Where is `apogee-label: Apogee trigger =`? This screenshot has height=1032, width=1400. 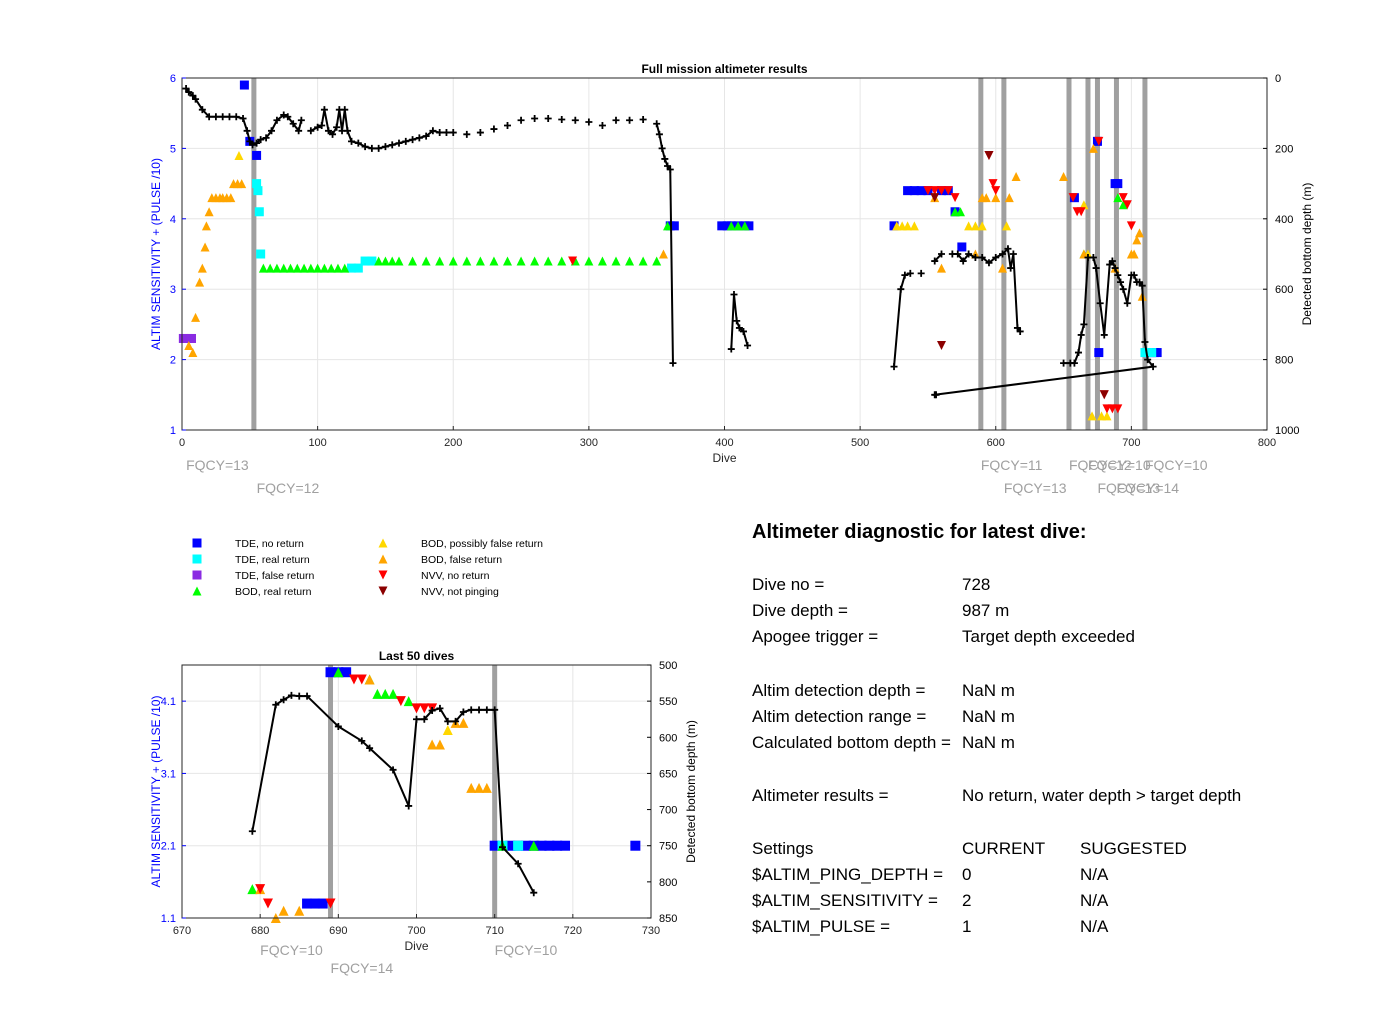 apogee-label: Apogee trigger = is located at coordinates (815, 636).